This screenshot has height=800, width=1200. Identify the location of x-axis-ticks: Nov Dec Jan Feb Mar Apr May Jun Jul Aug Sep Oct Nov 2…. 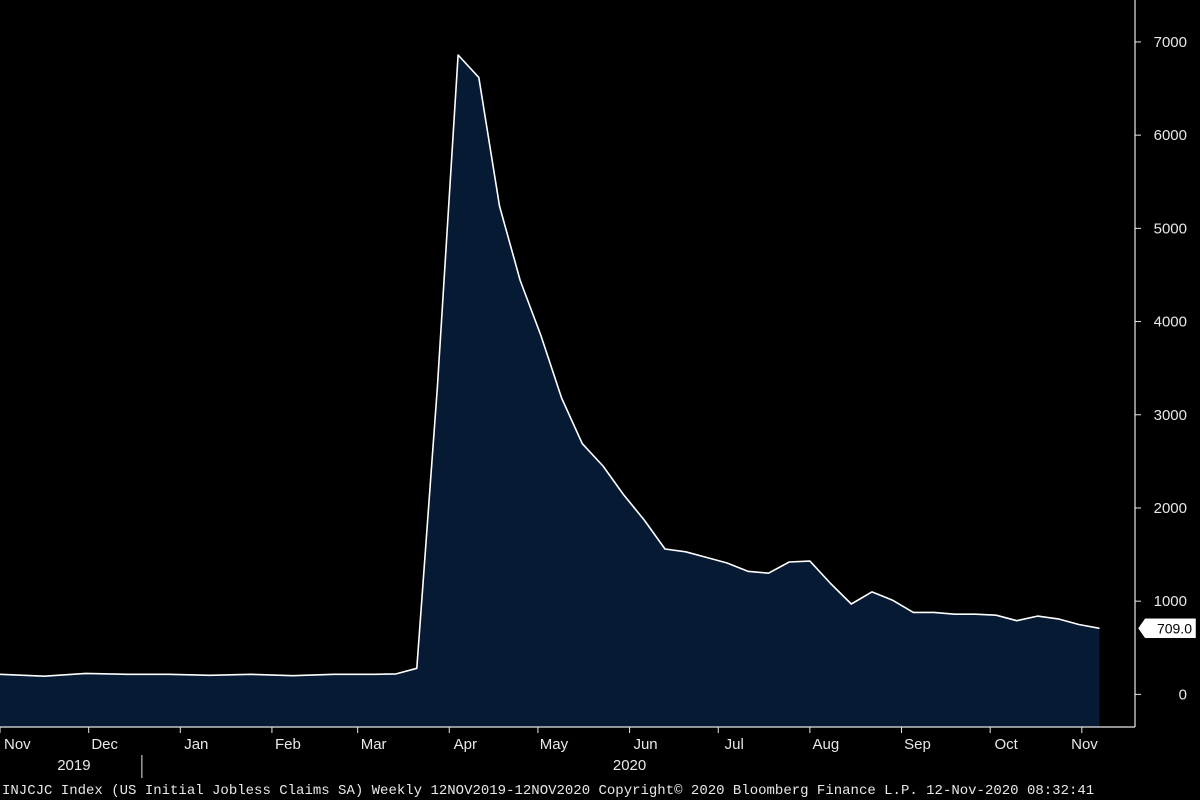
(549, 750).